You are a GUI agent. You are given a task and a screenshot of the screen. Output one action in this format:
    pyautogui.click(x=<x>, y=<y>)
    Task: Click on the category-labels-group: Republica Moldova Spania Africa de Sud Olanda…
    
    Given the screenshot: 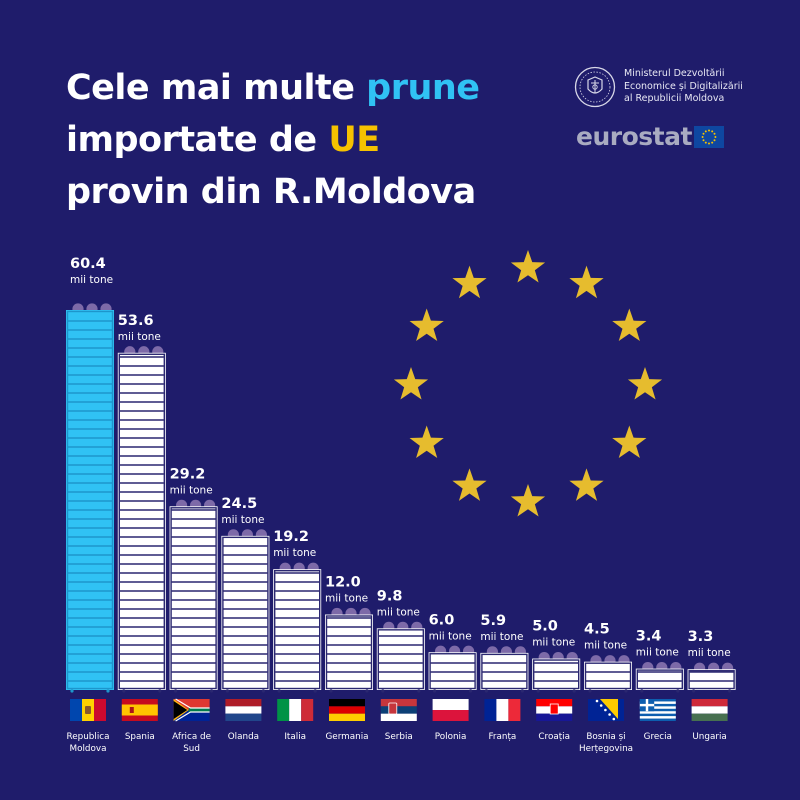 What is the action you would take?
    pyautogui.click(x=397, y=743)
    